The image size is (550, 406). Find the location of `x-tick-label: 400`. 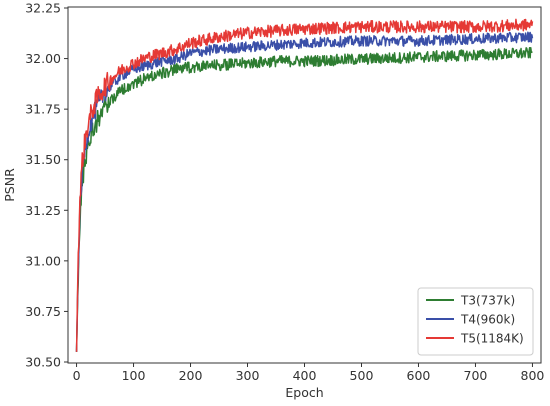

x-tick-label: 400 is located at coordinates (305, 375).